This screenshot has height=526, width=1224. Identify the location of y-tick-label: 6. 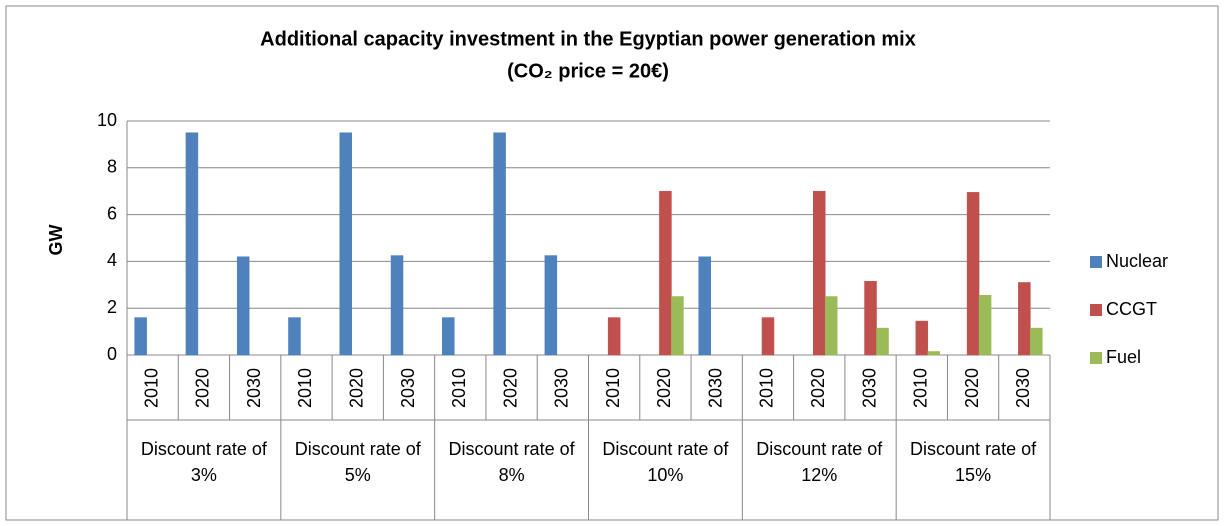
(112, 213).